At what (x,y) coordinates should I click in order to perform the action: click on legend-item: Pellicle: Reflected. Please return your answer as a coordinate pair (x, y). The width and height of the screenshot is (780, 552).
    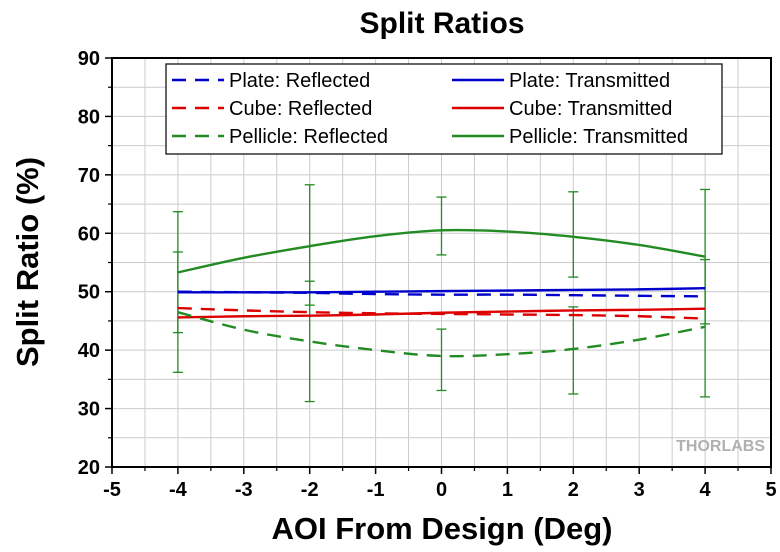
    Looking at the image, I should click on (280, 137).